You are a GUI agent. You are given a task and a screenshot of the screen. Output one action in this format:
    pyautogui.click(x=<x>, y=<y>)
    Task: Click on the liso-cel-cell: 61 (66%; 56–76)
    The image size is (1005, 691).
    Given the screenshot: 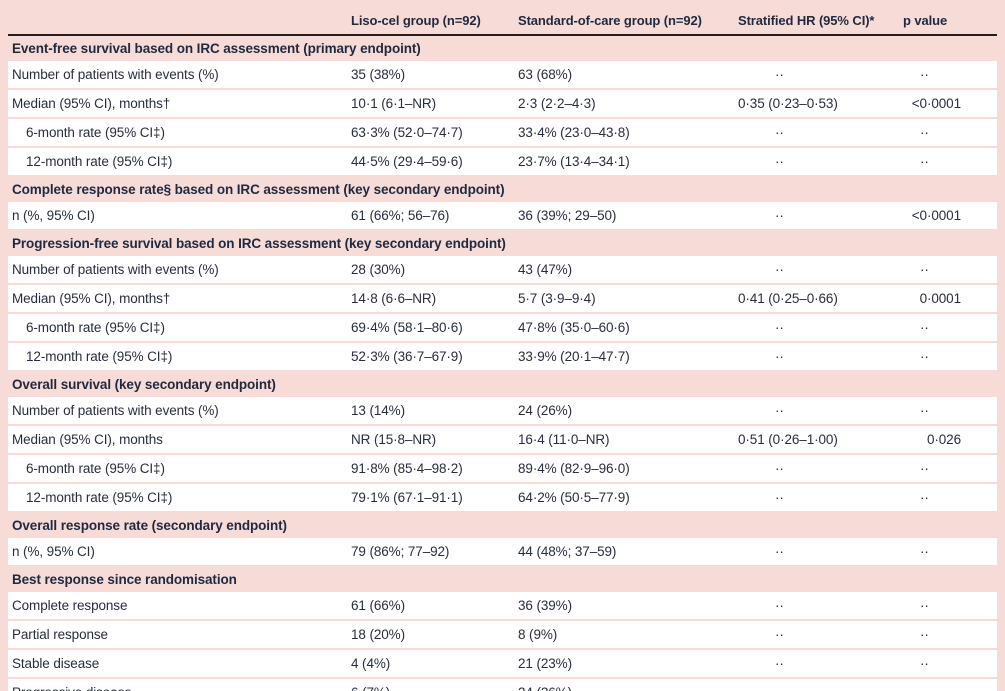 What is the action you would take?
    pyautogui.click(x=431, y=216)
    